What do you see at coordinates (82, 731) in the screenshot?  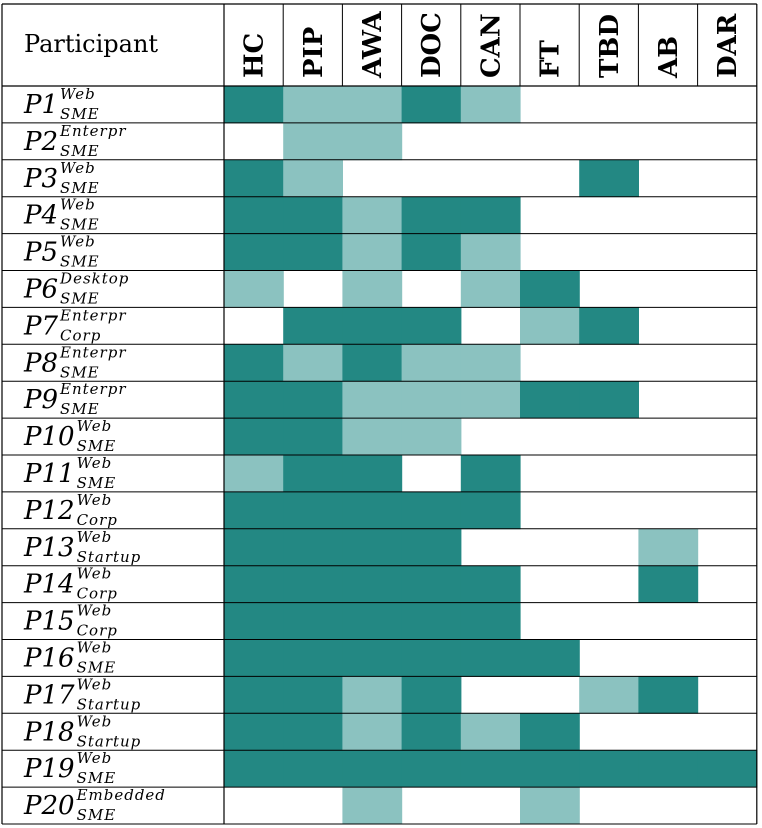 I see `row-label-p18: P18 Web Startup` at bounding box center [82, 731].